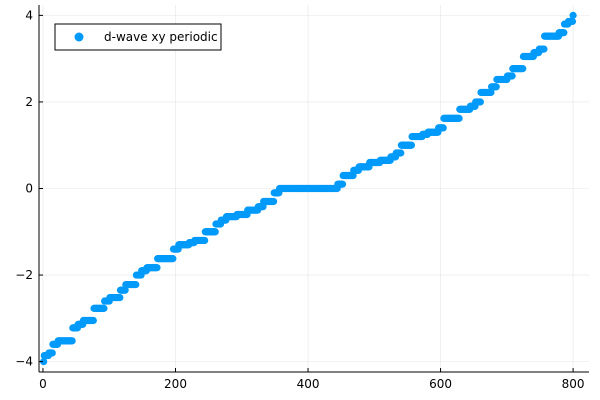 Image resolution: width=600 pixels, height=400 pixels. I want to click on x-tick-label: 800, so click(573, 384).